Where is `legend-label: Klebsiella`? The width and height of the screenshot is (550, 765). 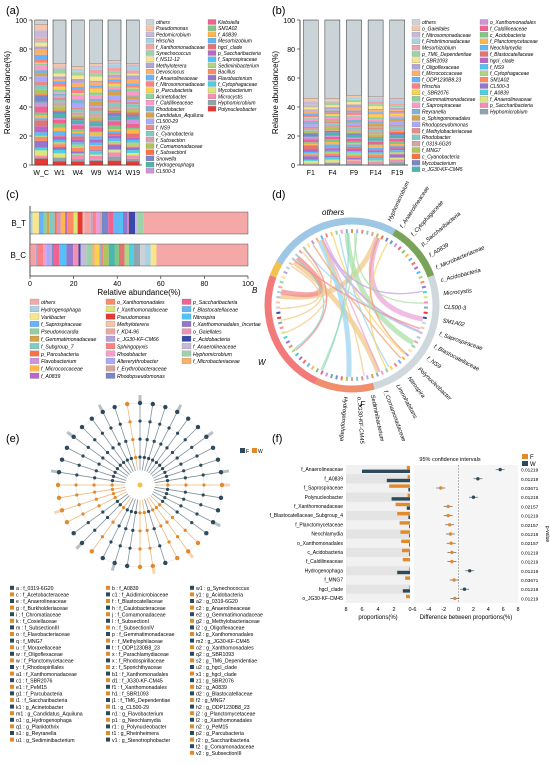
legend-label: Klebsiella is located at coordinates (229, 23).